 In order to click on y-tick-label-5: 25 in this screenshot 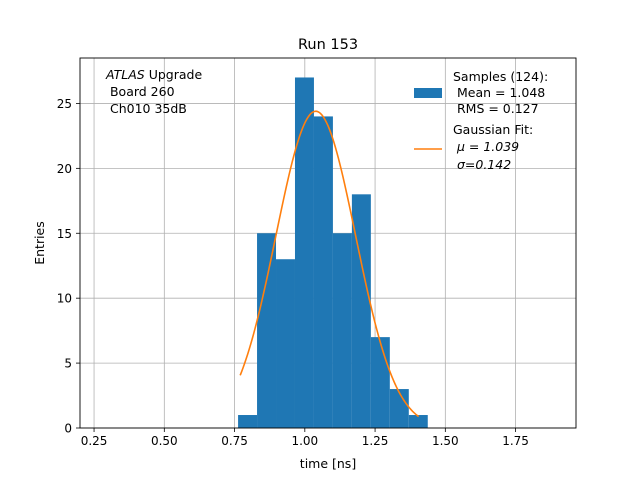, I will do `click(64, 104)`.